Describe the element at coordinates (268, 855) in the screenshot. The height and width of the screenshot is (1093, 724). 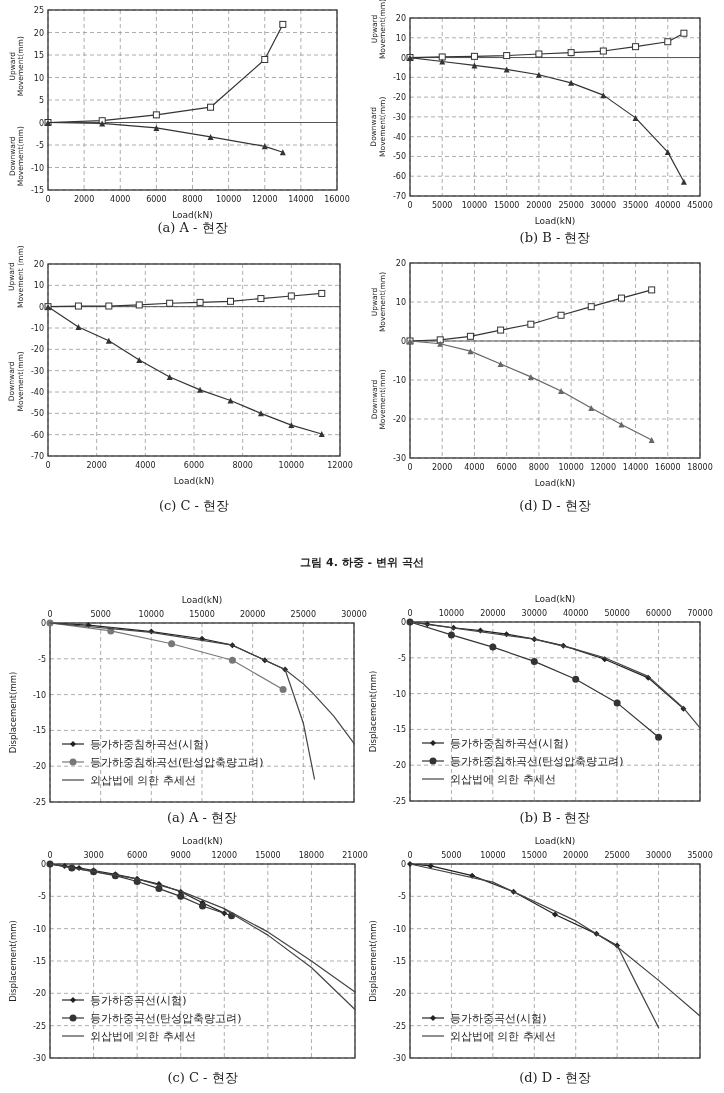
I see `x-tick-label: 15000` at that location.